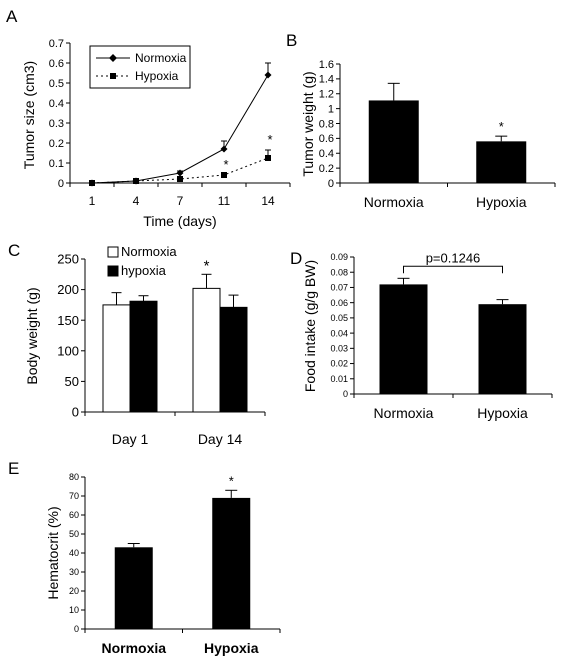 Image resolution: width=572 pixels, height=657 pixels. I want to click on panel-b-y-tick-label: 0, so click(331, 184).